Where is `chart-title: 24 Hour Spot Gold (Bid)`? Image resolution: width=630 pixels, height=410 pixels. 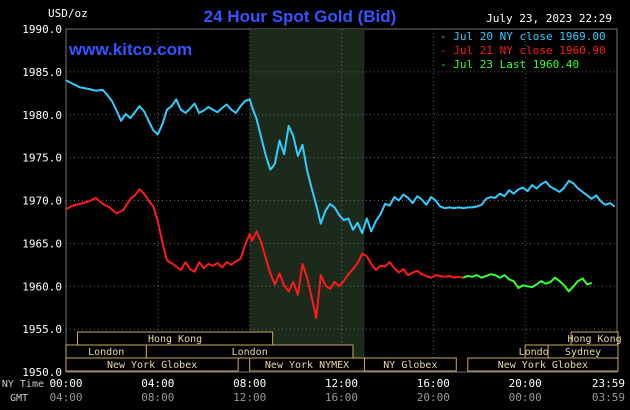
chart-title: 24 Hour Spot Gold (Bid) is located at coordinates (300, 16).